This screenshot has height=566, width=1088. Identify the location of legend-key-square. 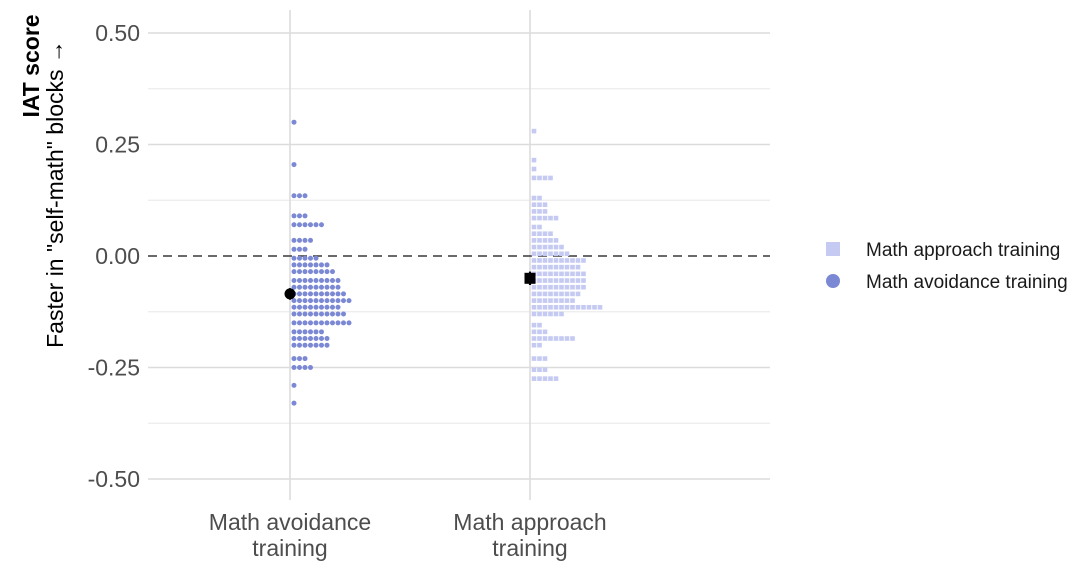
(833, 249).